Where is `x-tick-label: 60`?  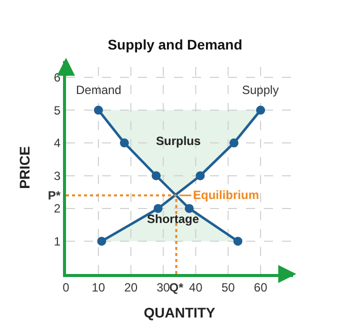
x-tick-label: 60 is located at coordinates (261, 287).